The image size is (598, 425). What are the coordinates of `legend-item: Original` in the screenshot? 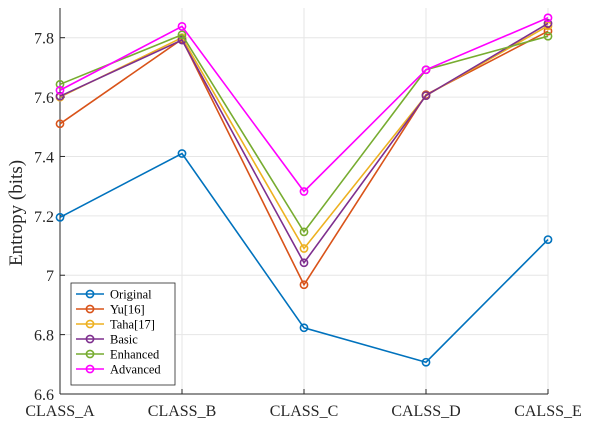 It's located at (114, 295).